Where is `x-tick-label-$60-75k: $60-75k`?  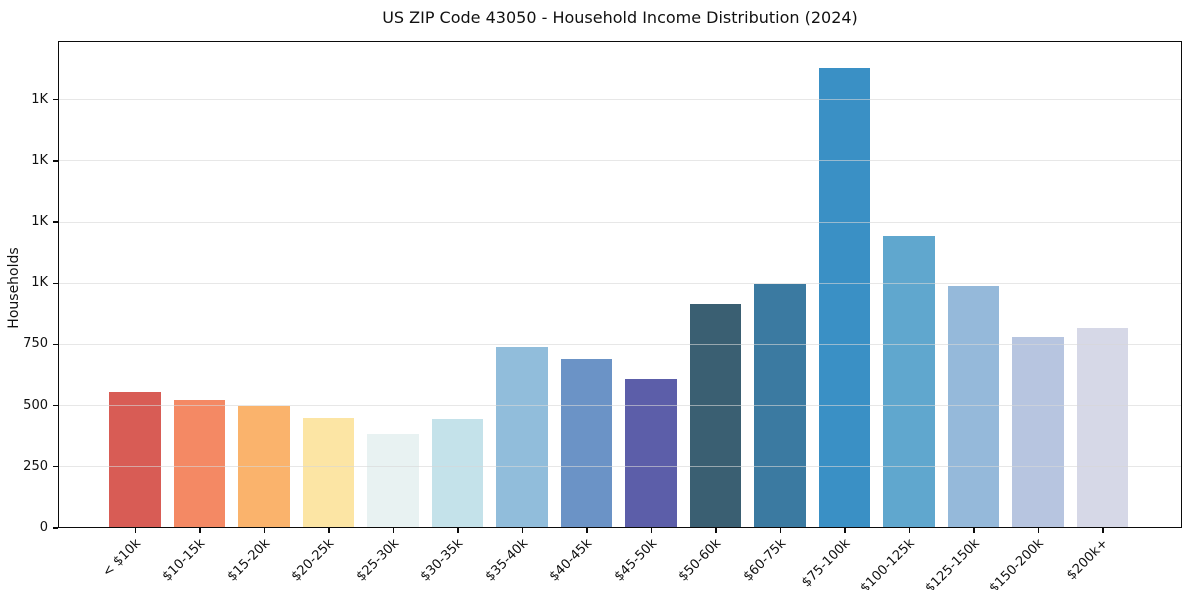 x-tick-label-$60-75k: $60-75k is located at coordinates (765, 560).